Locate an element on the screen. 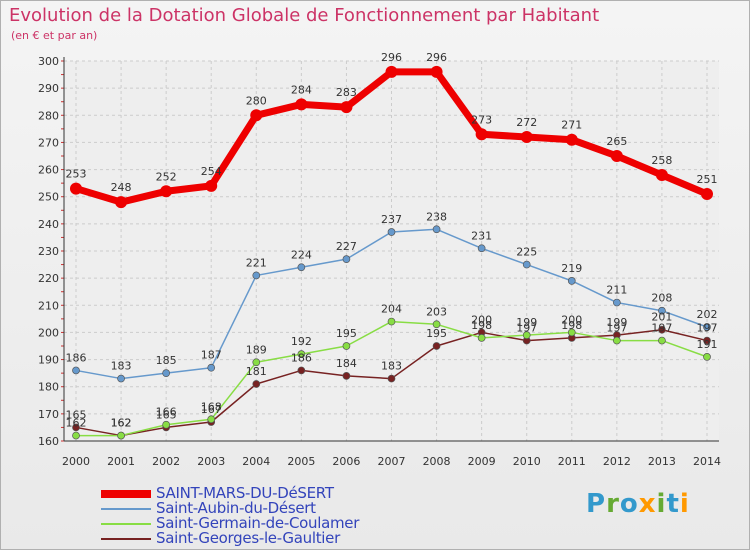 This screenshot has height=550, width=750. data-label: 251 is located at coordinates (707, 179).